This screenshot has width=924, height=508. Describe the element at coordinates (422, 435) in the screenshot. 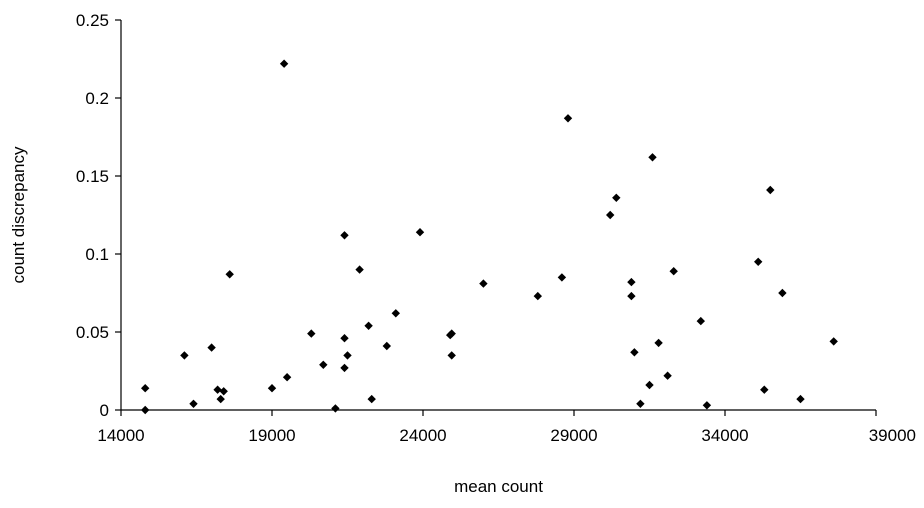

I see `x-tick-label: 24000` at that location.